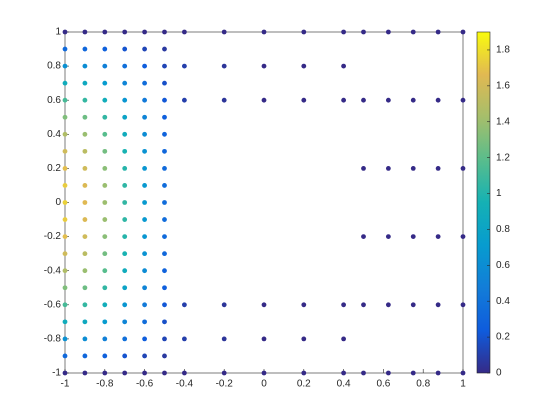  What do you see at coordinates (503, 157) in the screenshot?
I see `colorbar-tick-label: 1.2` at bounding box center [503, 157].